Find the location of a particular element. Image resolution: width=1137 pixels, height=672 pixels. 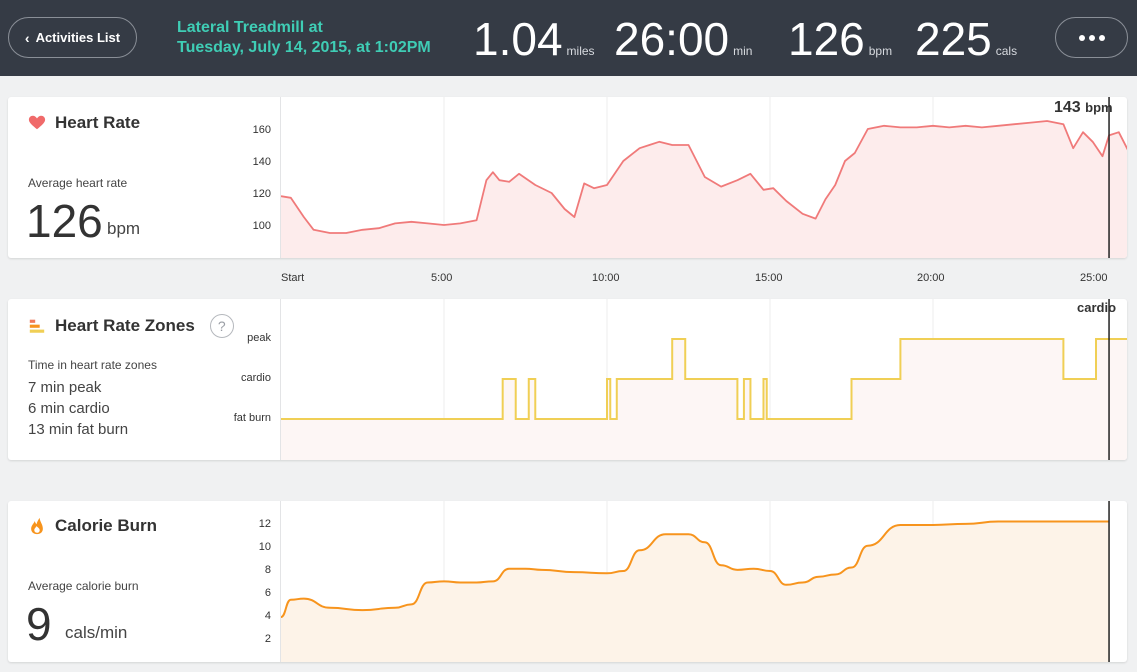

more-options-button is located at coordinates (1091, 37).